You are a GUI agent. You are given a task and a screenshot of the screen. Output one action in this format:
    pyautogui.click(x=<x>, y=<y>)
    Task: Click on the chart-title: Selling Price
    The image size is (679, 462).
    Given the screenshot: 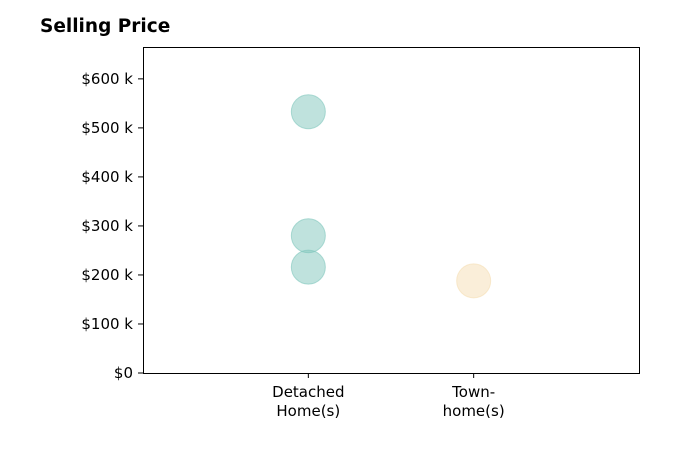 What is the action you would take?
    pyautogui.click(x=105, y=26)
    